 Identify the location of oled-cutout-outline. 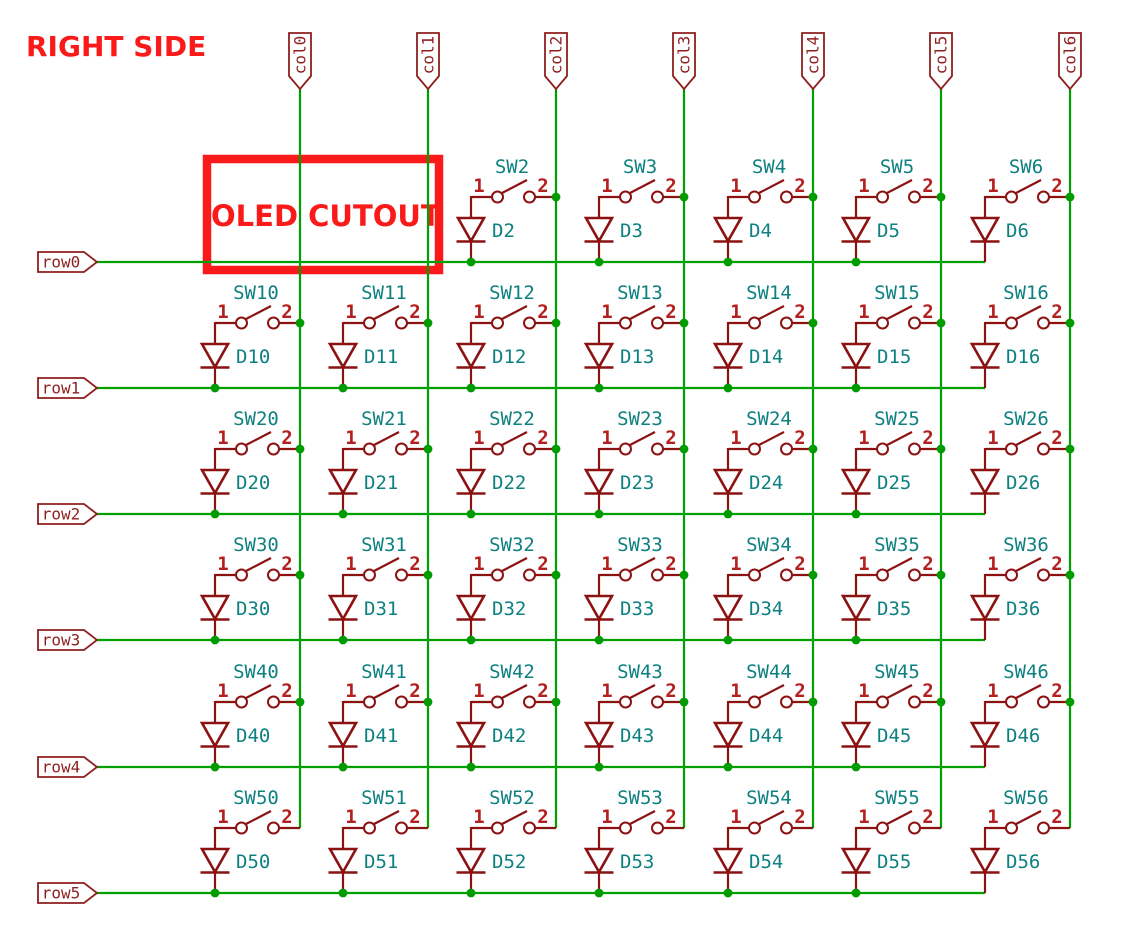
(323, 214).